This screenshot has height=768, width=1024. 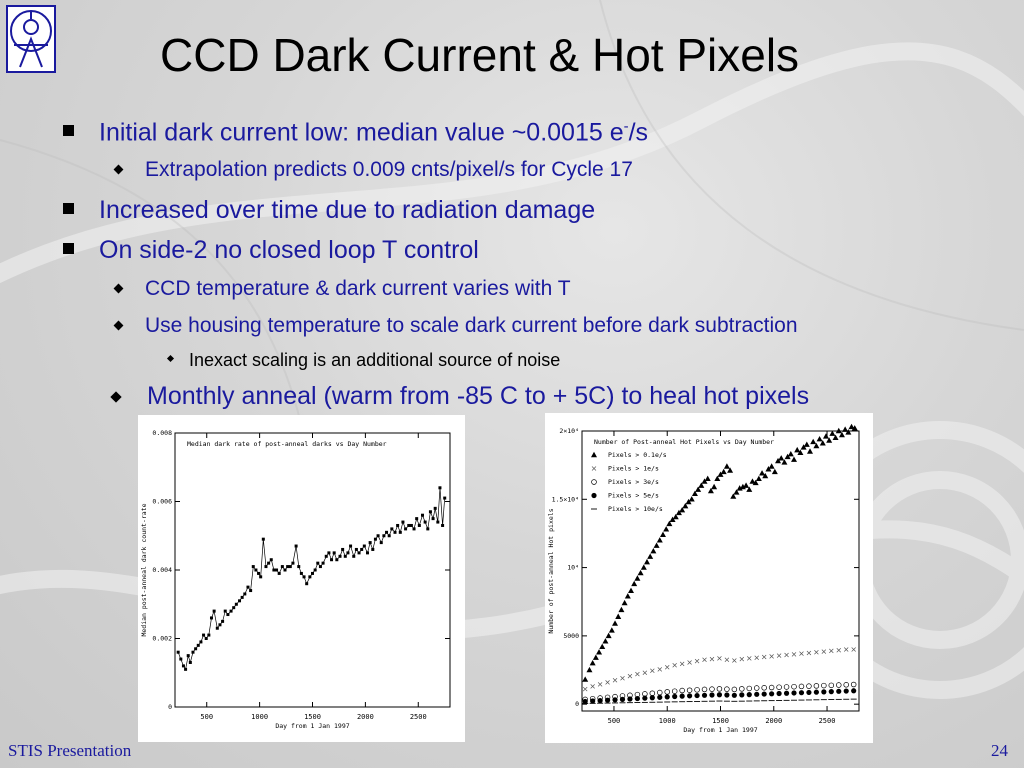 What do you see at coordinates (633, 469) in the screenshot?
I see `legend-label: Pixels > 1e/s` at bounding box center [633, 469].